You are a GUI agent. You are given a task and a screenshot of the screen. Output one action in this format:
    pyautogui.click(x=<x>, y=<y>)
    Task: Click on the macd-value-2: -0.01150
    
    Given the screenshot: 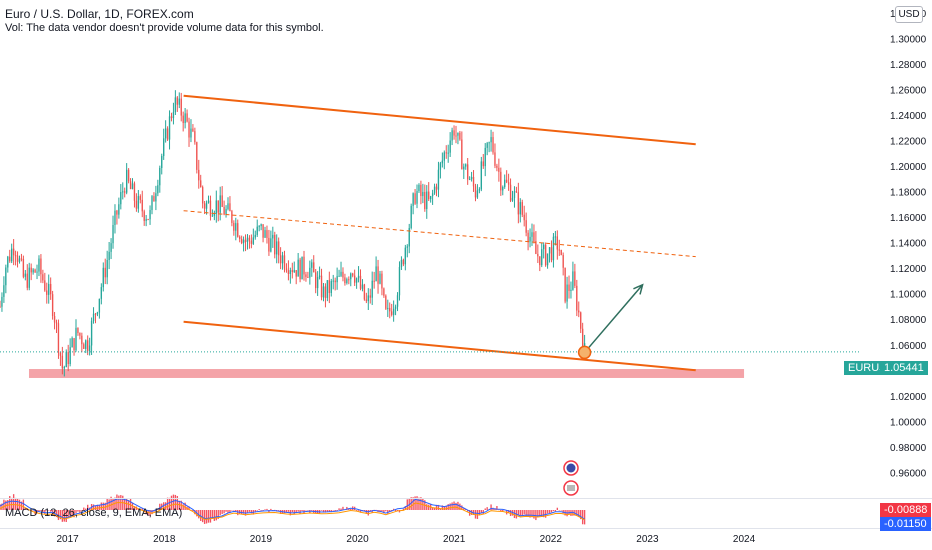 What is the action you would take?
    pyautogui.click(x=905, y=524)
    